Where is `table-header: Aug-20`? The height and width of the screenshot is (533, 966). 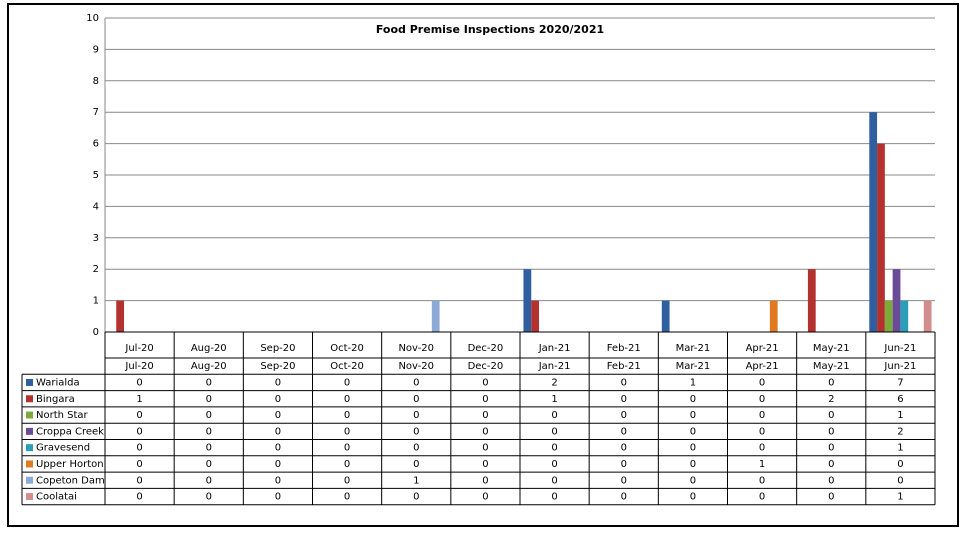 table-header: Aug-20 is located at coordinates (209, 366).